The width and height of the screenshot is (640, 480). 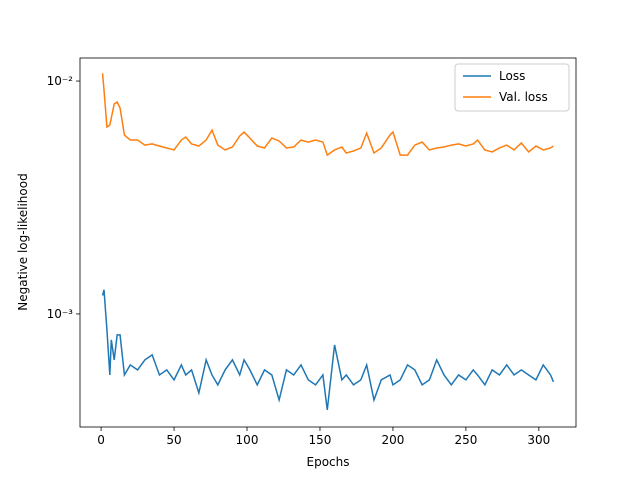 I want to click on x-tick-label: 300, so click(x=538, y=440).